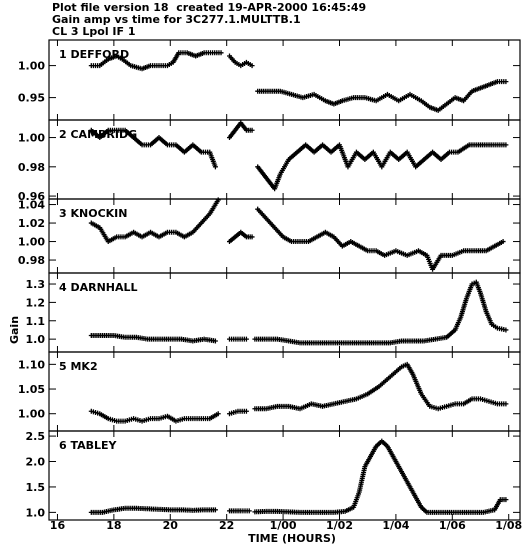 The image size is (525, 546). Describe the element at coordinates (58, 525) in the screenshot. I see `x-tick-label: 16` at that location.